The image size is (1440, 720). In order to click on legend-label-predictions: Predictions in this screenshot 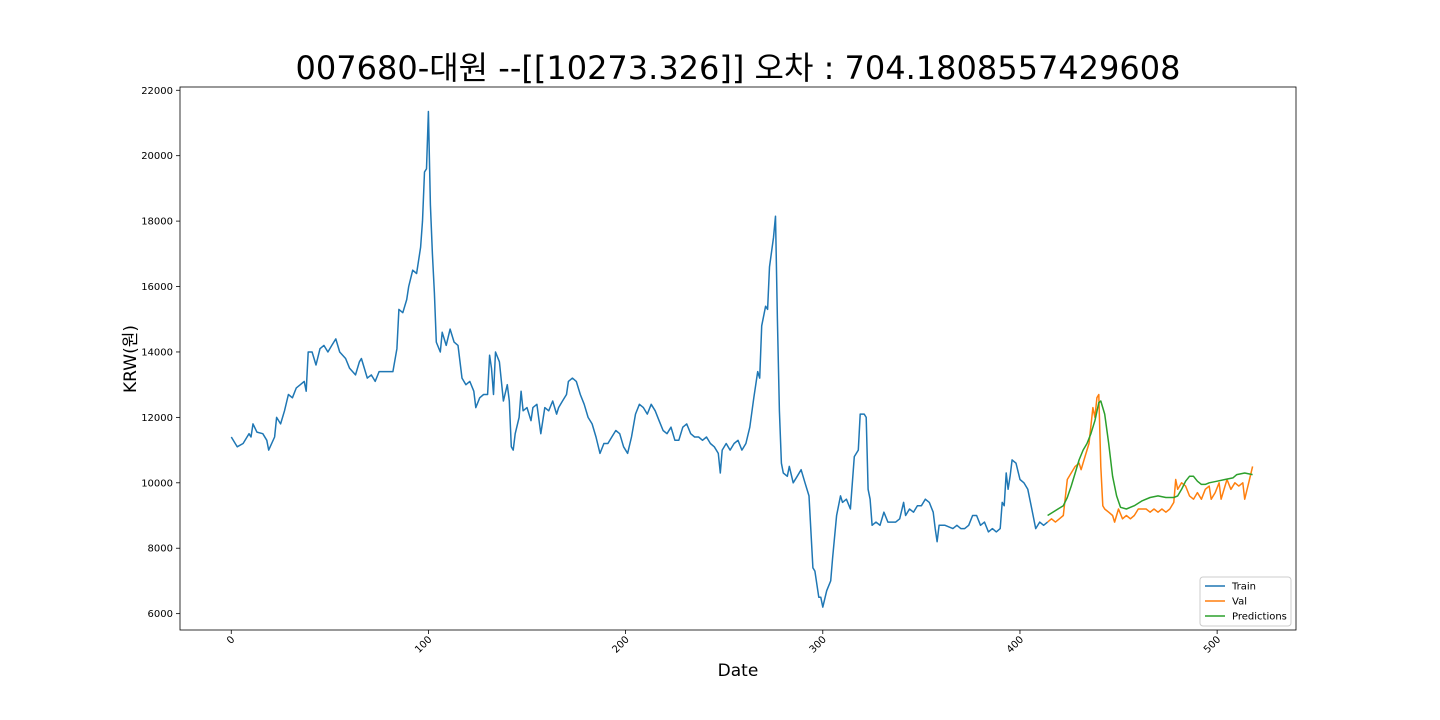, I will do `click(1259, 617)`.